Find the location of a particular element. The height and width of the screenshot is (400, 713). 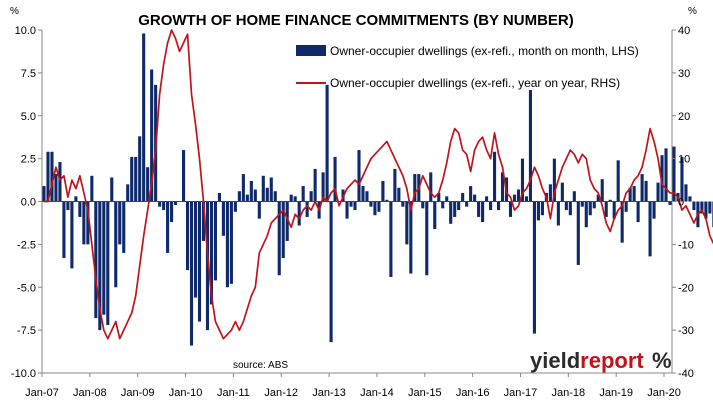

right-tick-label: -30 is located at coordinates (686, 331).